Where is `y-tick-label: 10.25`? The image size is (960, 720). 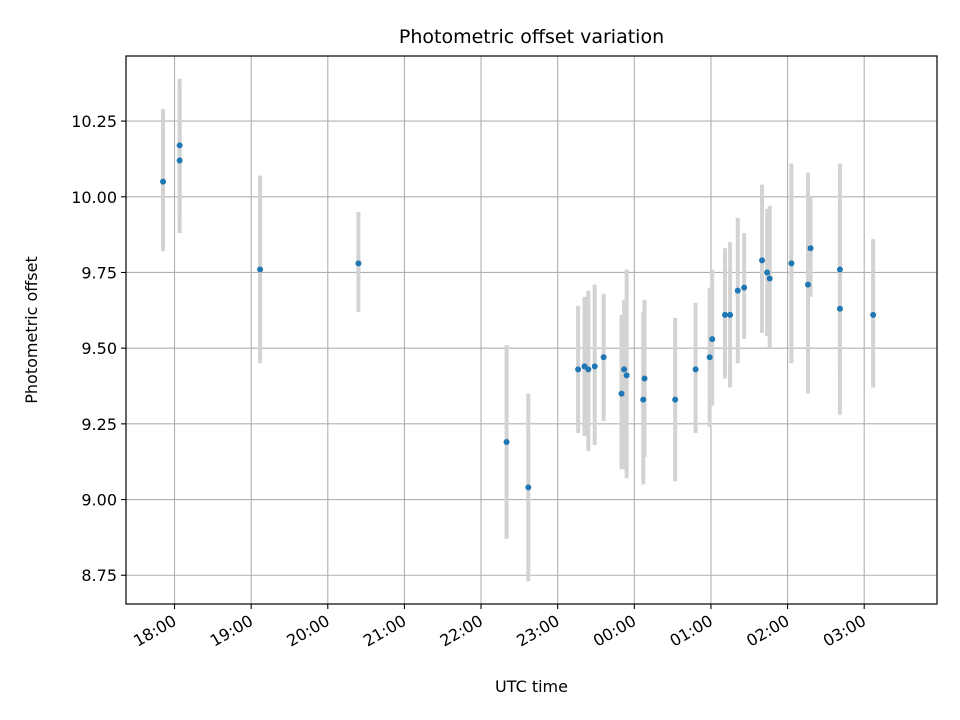
y-tick-label: 10.25 is located at coordinates (94, 121).